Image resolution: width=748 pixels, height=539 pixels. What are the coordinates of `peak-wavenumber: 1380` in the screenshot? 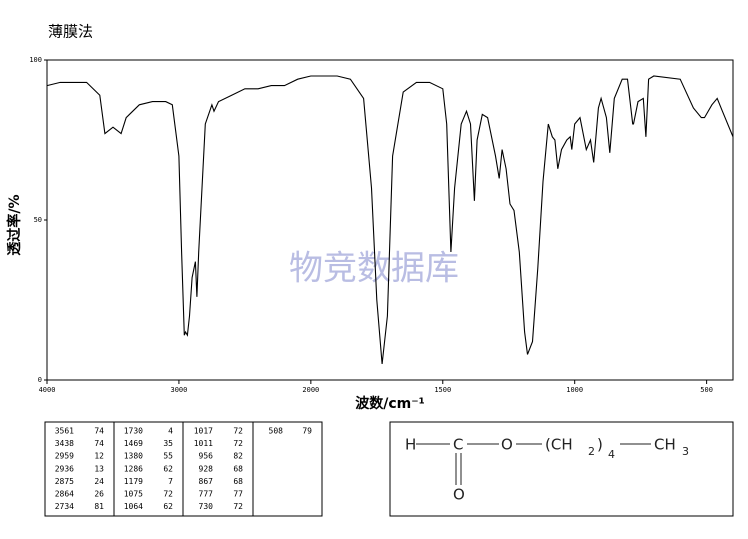 It's located at (133, 456).